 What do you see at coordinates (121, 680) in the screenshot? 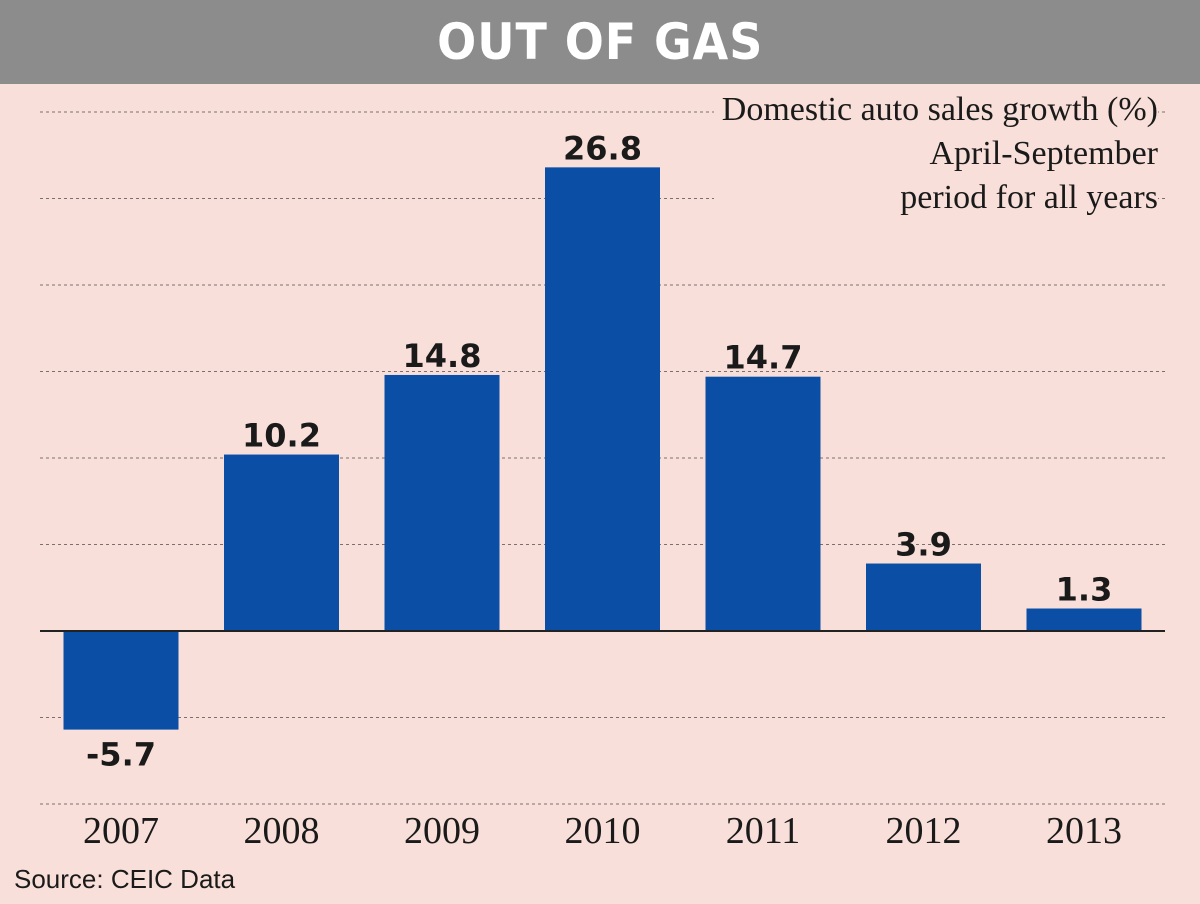
I see `bar-2007` at bounding box center [121, 680].